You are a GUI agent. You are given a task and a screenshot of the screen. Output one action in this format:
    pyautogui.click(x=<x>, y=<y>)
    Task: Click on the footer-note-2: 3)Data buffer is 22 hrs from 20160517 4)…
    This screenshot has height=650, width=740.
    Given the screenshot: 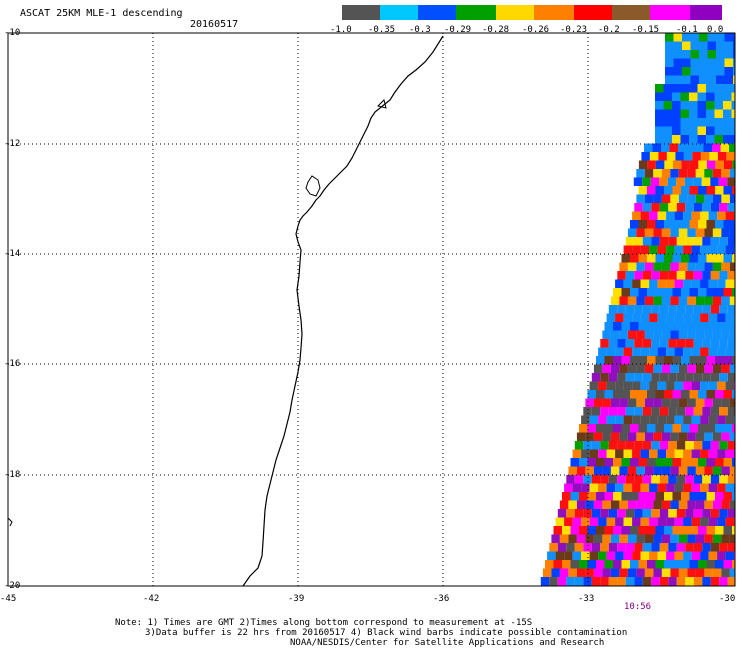 What is the action you would take?
    pyautogui.click(x=386, y=633)
    